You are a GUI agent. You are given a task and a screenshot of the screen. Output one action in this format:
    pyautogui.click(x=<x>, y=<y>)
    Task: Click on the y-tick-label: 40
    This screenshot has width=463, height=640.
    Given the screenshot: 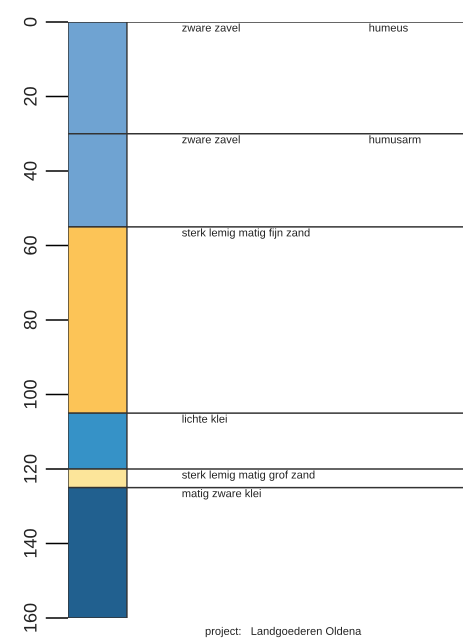 What is the action you would take?
    pyautogui.click(x=30, y=171)
    